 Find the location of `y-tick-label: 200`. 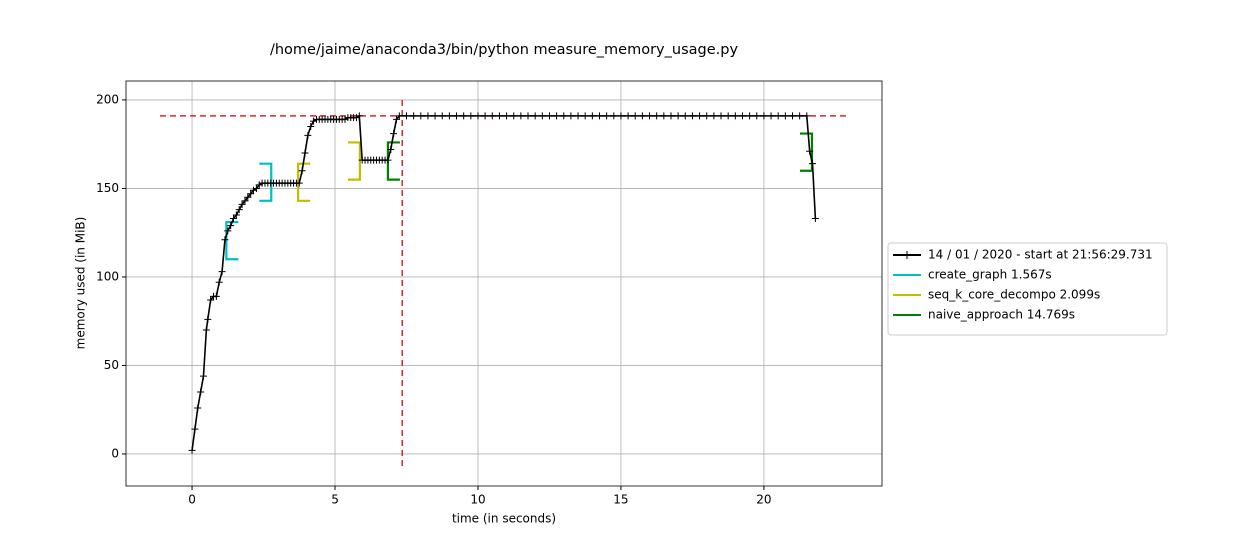

y-tick-label: 200 is located at coordinates (107, 99).